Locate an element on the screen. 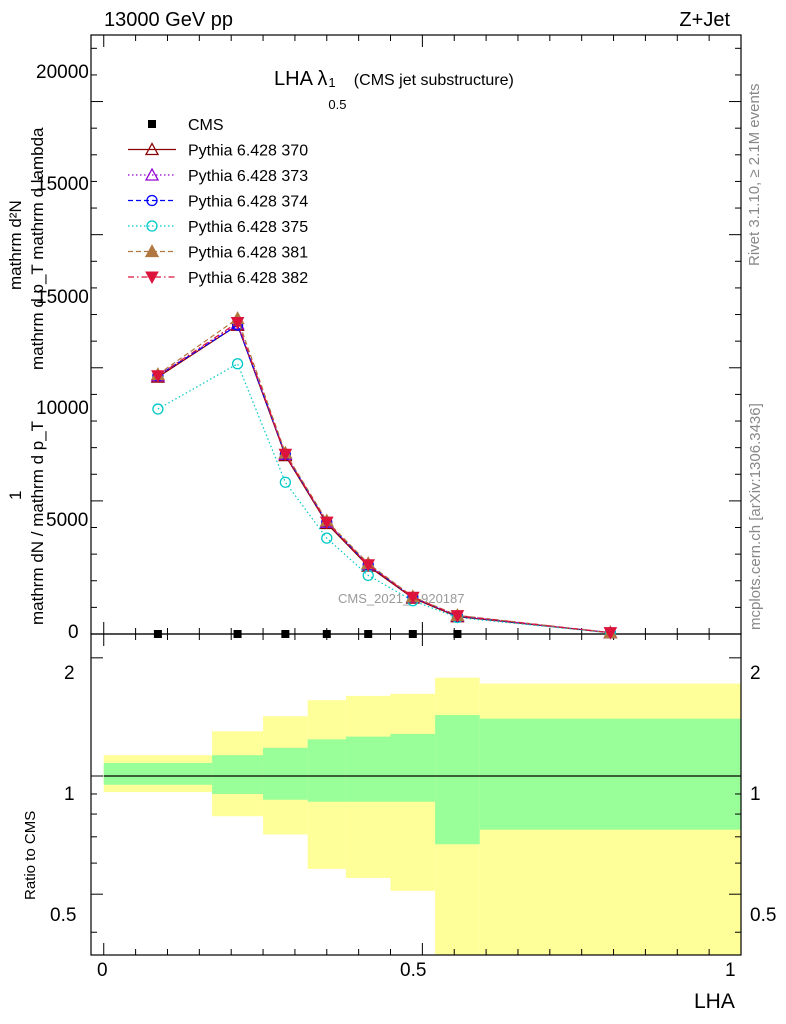  header-energy-label: 13000 GeV pp is located at coordinates (168, 20).